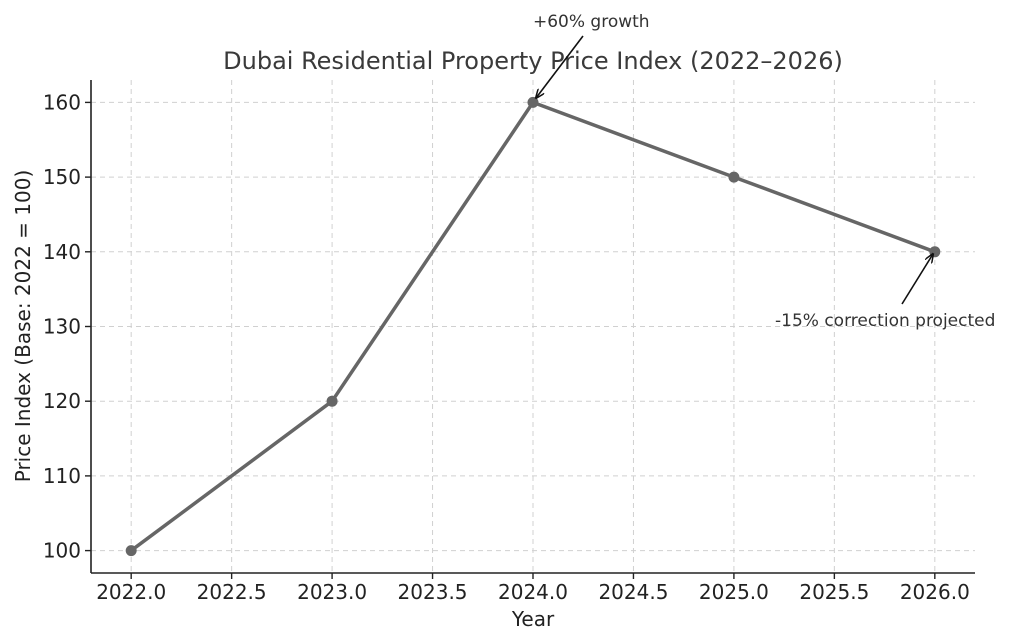 Image resolution: width=1024 pixels, height=643 pixels. I want to click on x-tick-label: 2022.5, so click(232, 592).